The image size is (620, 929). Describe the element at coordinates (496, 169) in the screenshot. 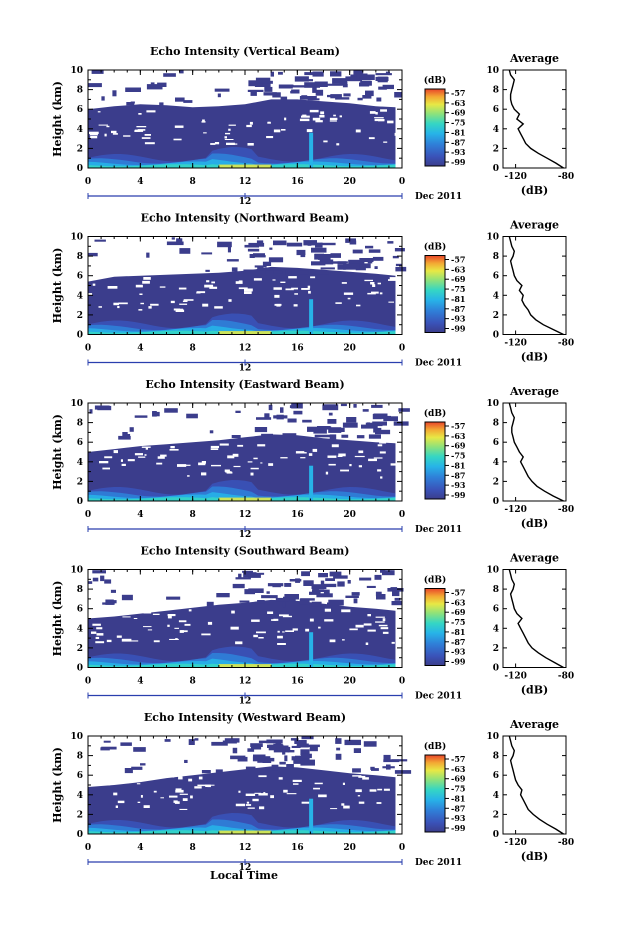

I see `average-y-tick-label: 0` at that location.